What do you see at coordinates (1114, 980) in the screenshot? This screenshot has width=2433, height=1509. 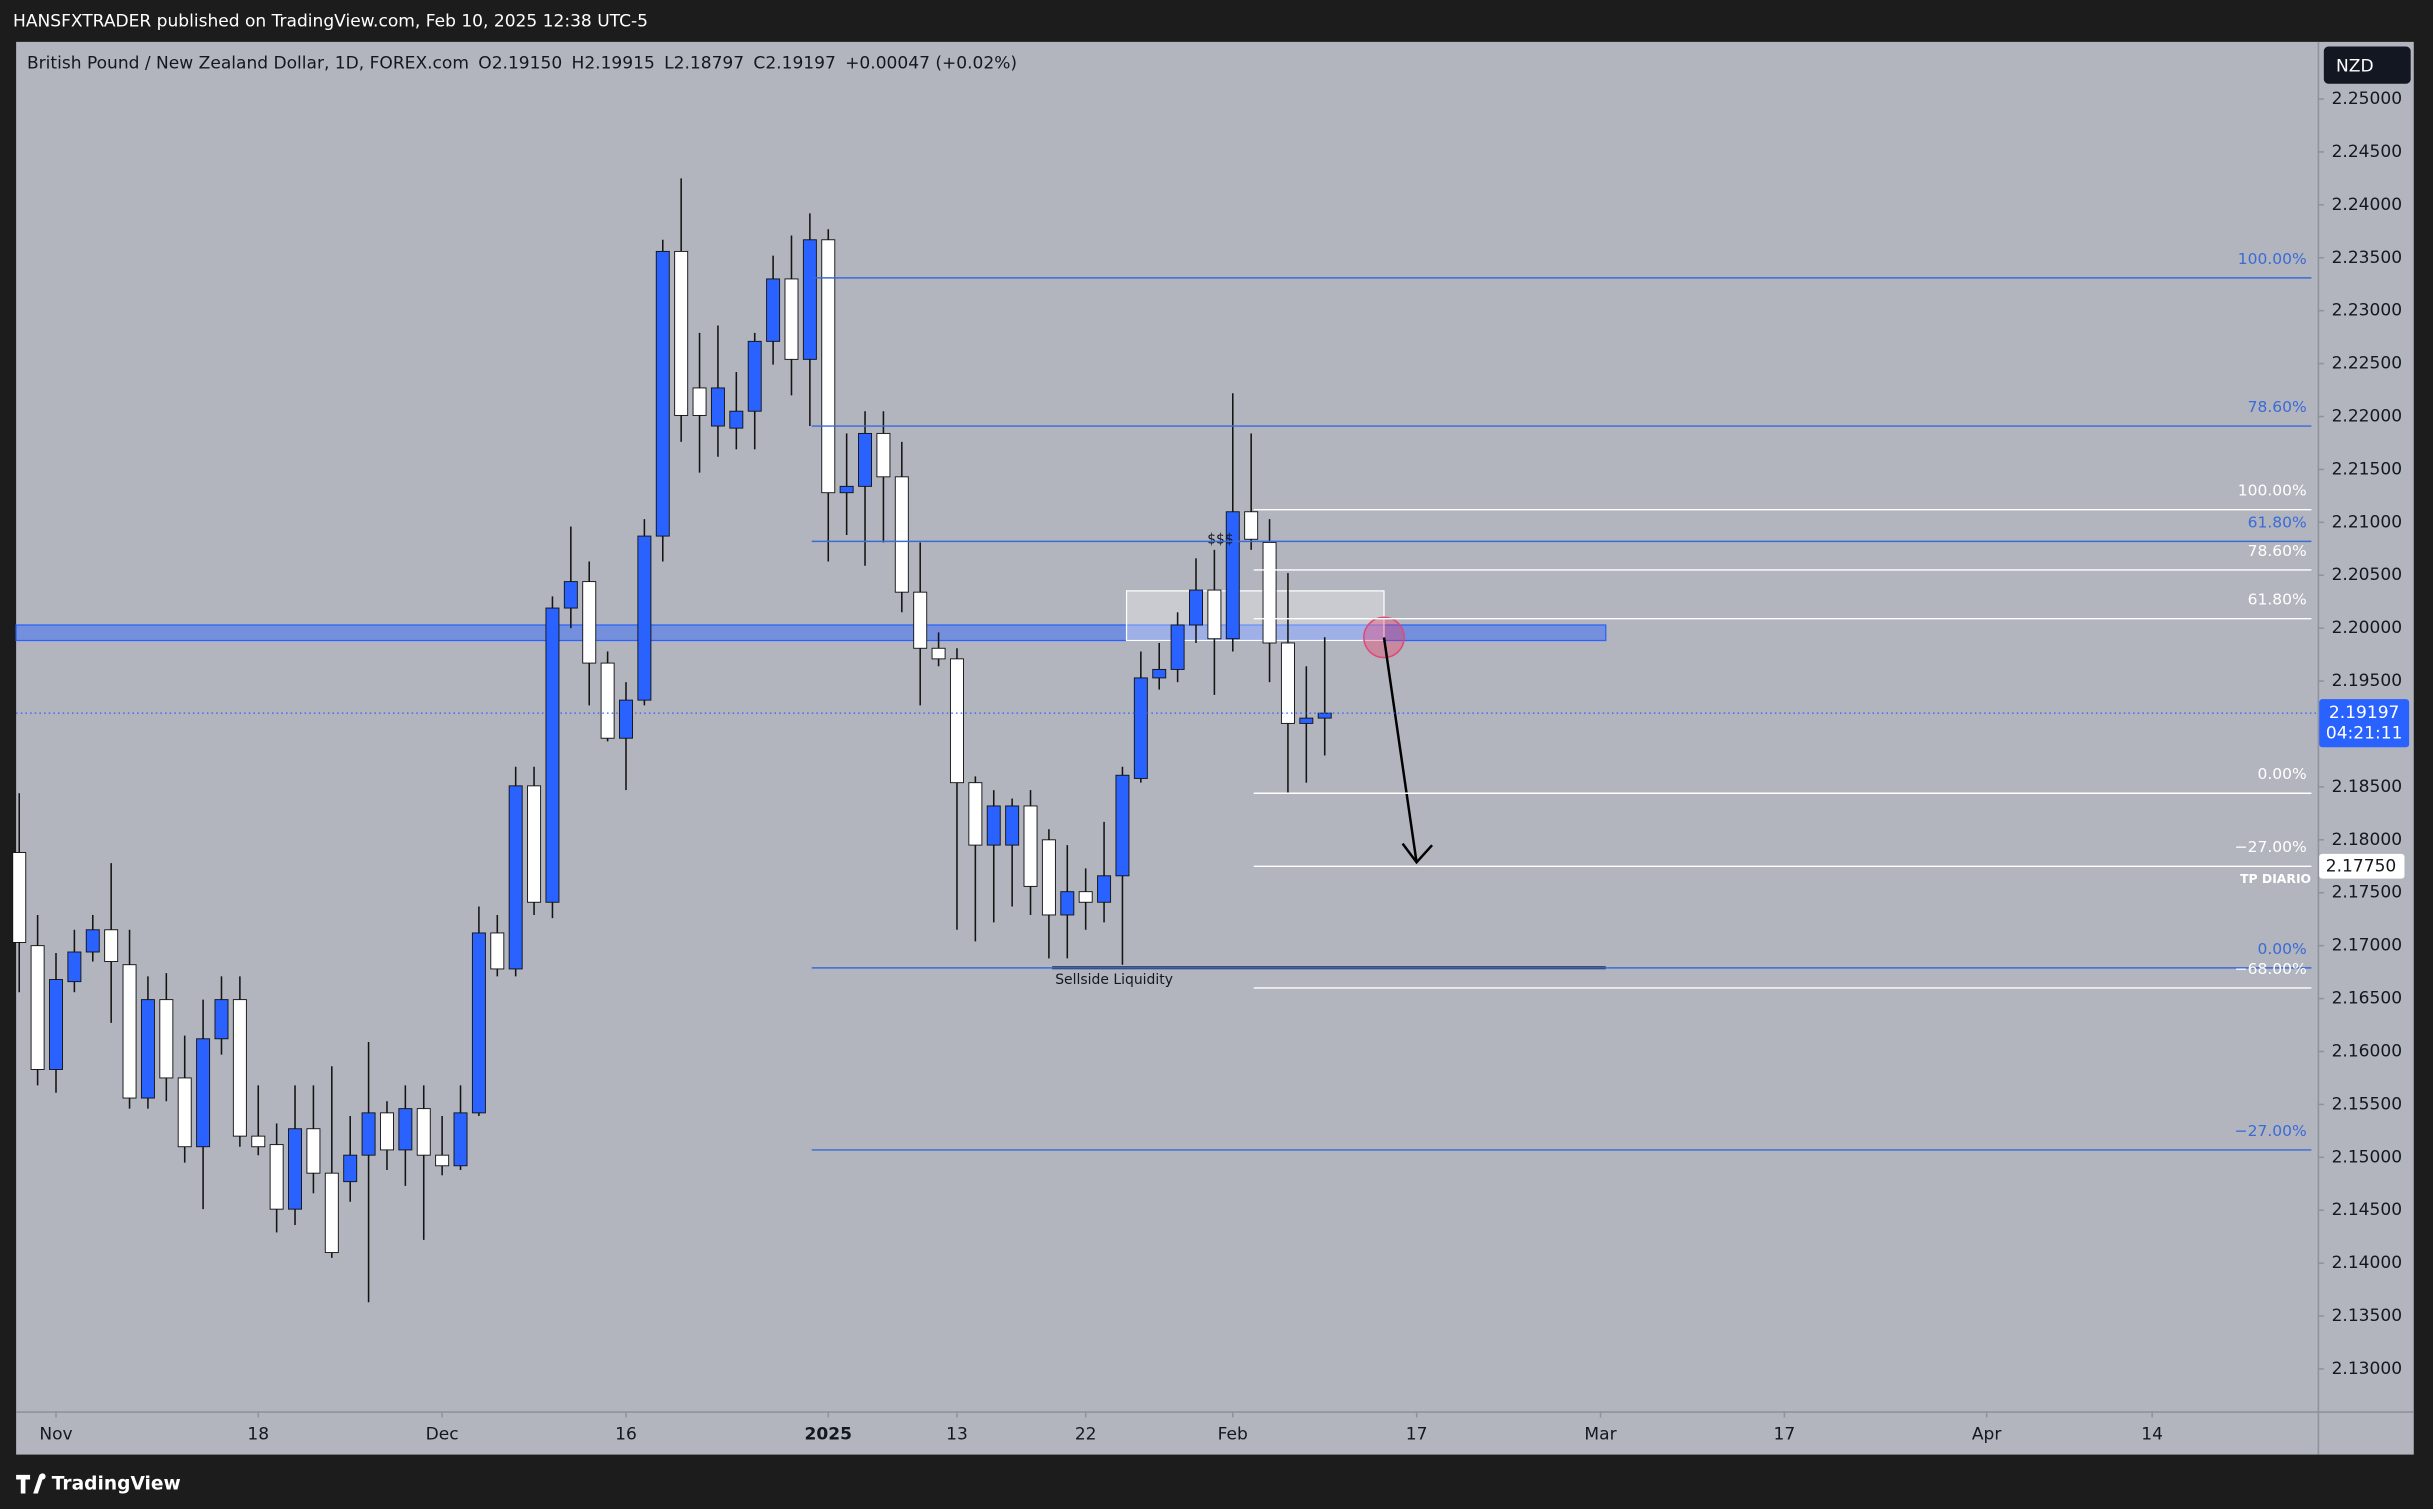 I see `sellside-label: Sellside Liquidity` at bounding box center [1114, 980].